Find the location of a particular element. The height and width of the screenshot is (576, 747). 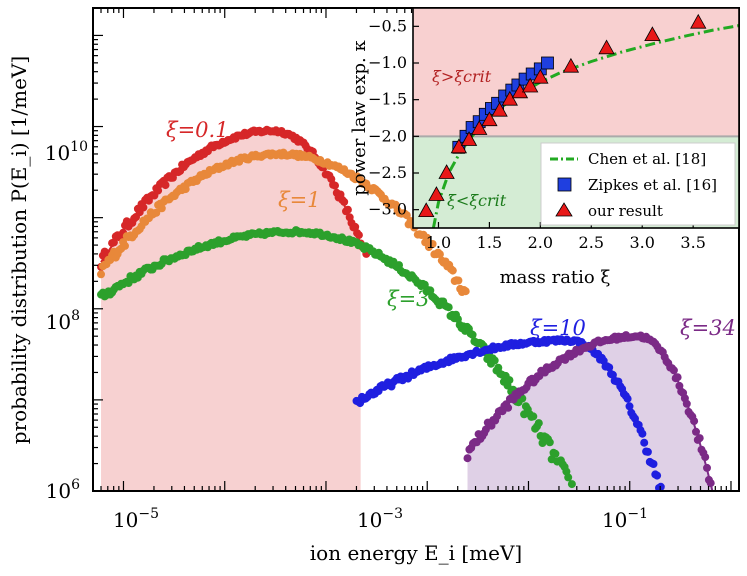

x-tick-label-1e-3: 10⁻³ is located at coordinates (380, 519).